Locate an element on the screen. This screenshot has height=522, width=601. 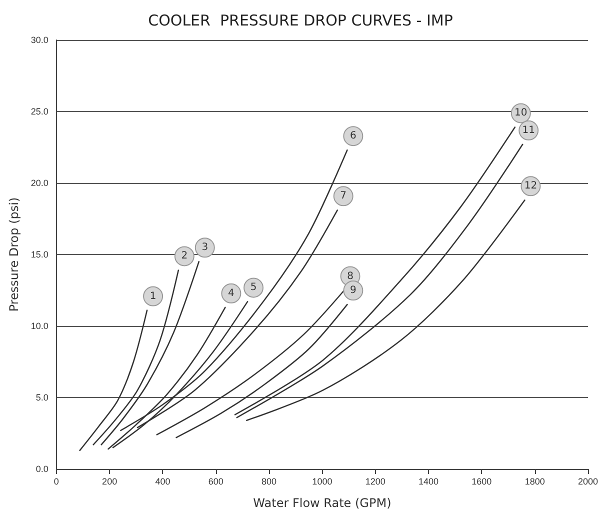
x-tick-label: 1000 is located at coordinates (322, 481).